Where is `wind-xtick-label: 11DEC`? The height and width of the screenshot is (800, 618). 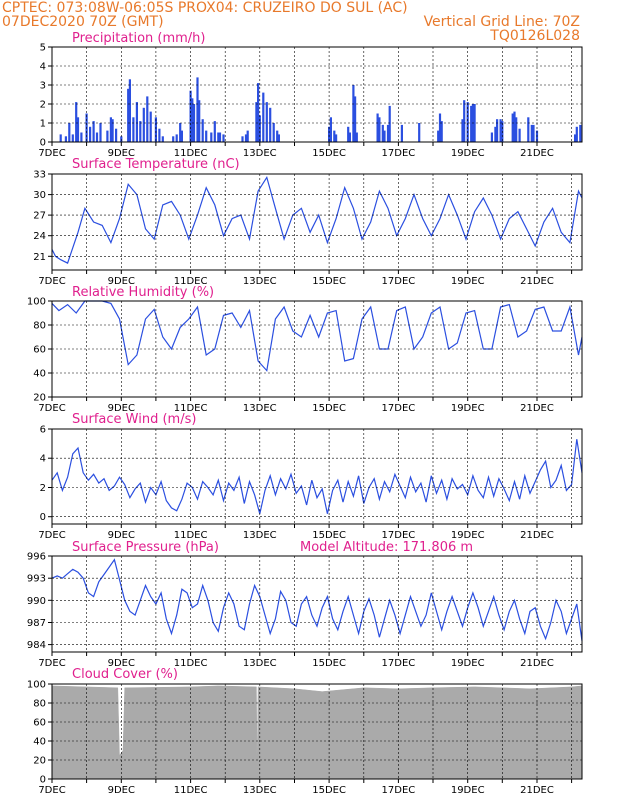 wind-xtick-label: 11DEC is located at coordinates (191, 535).